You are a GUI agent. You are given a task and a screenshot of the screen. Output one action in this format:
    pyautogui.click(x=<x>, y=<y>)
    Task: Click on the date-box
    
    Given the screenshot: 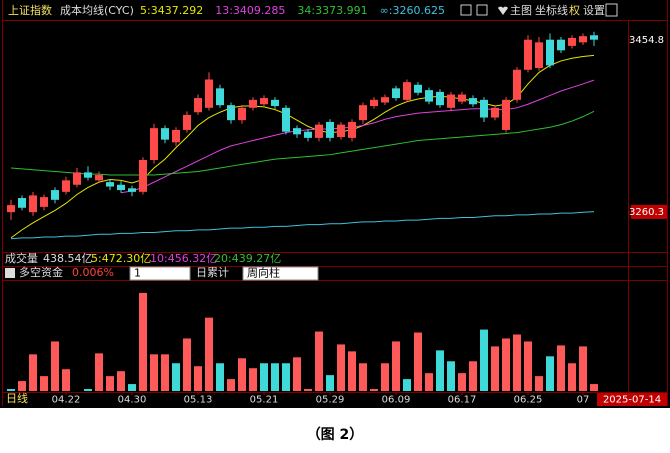 What is the action you would take?
    pyautogui.click(x=632, y=399)
    